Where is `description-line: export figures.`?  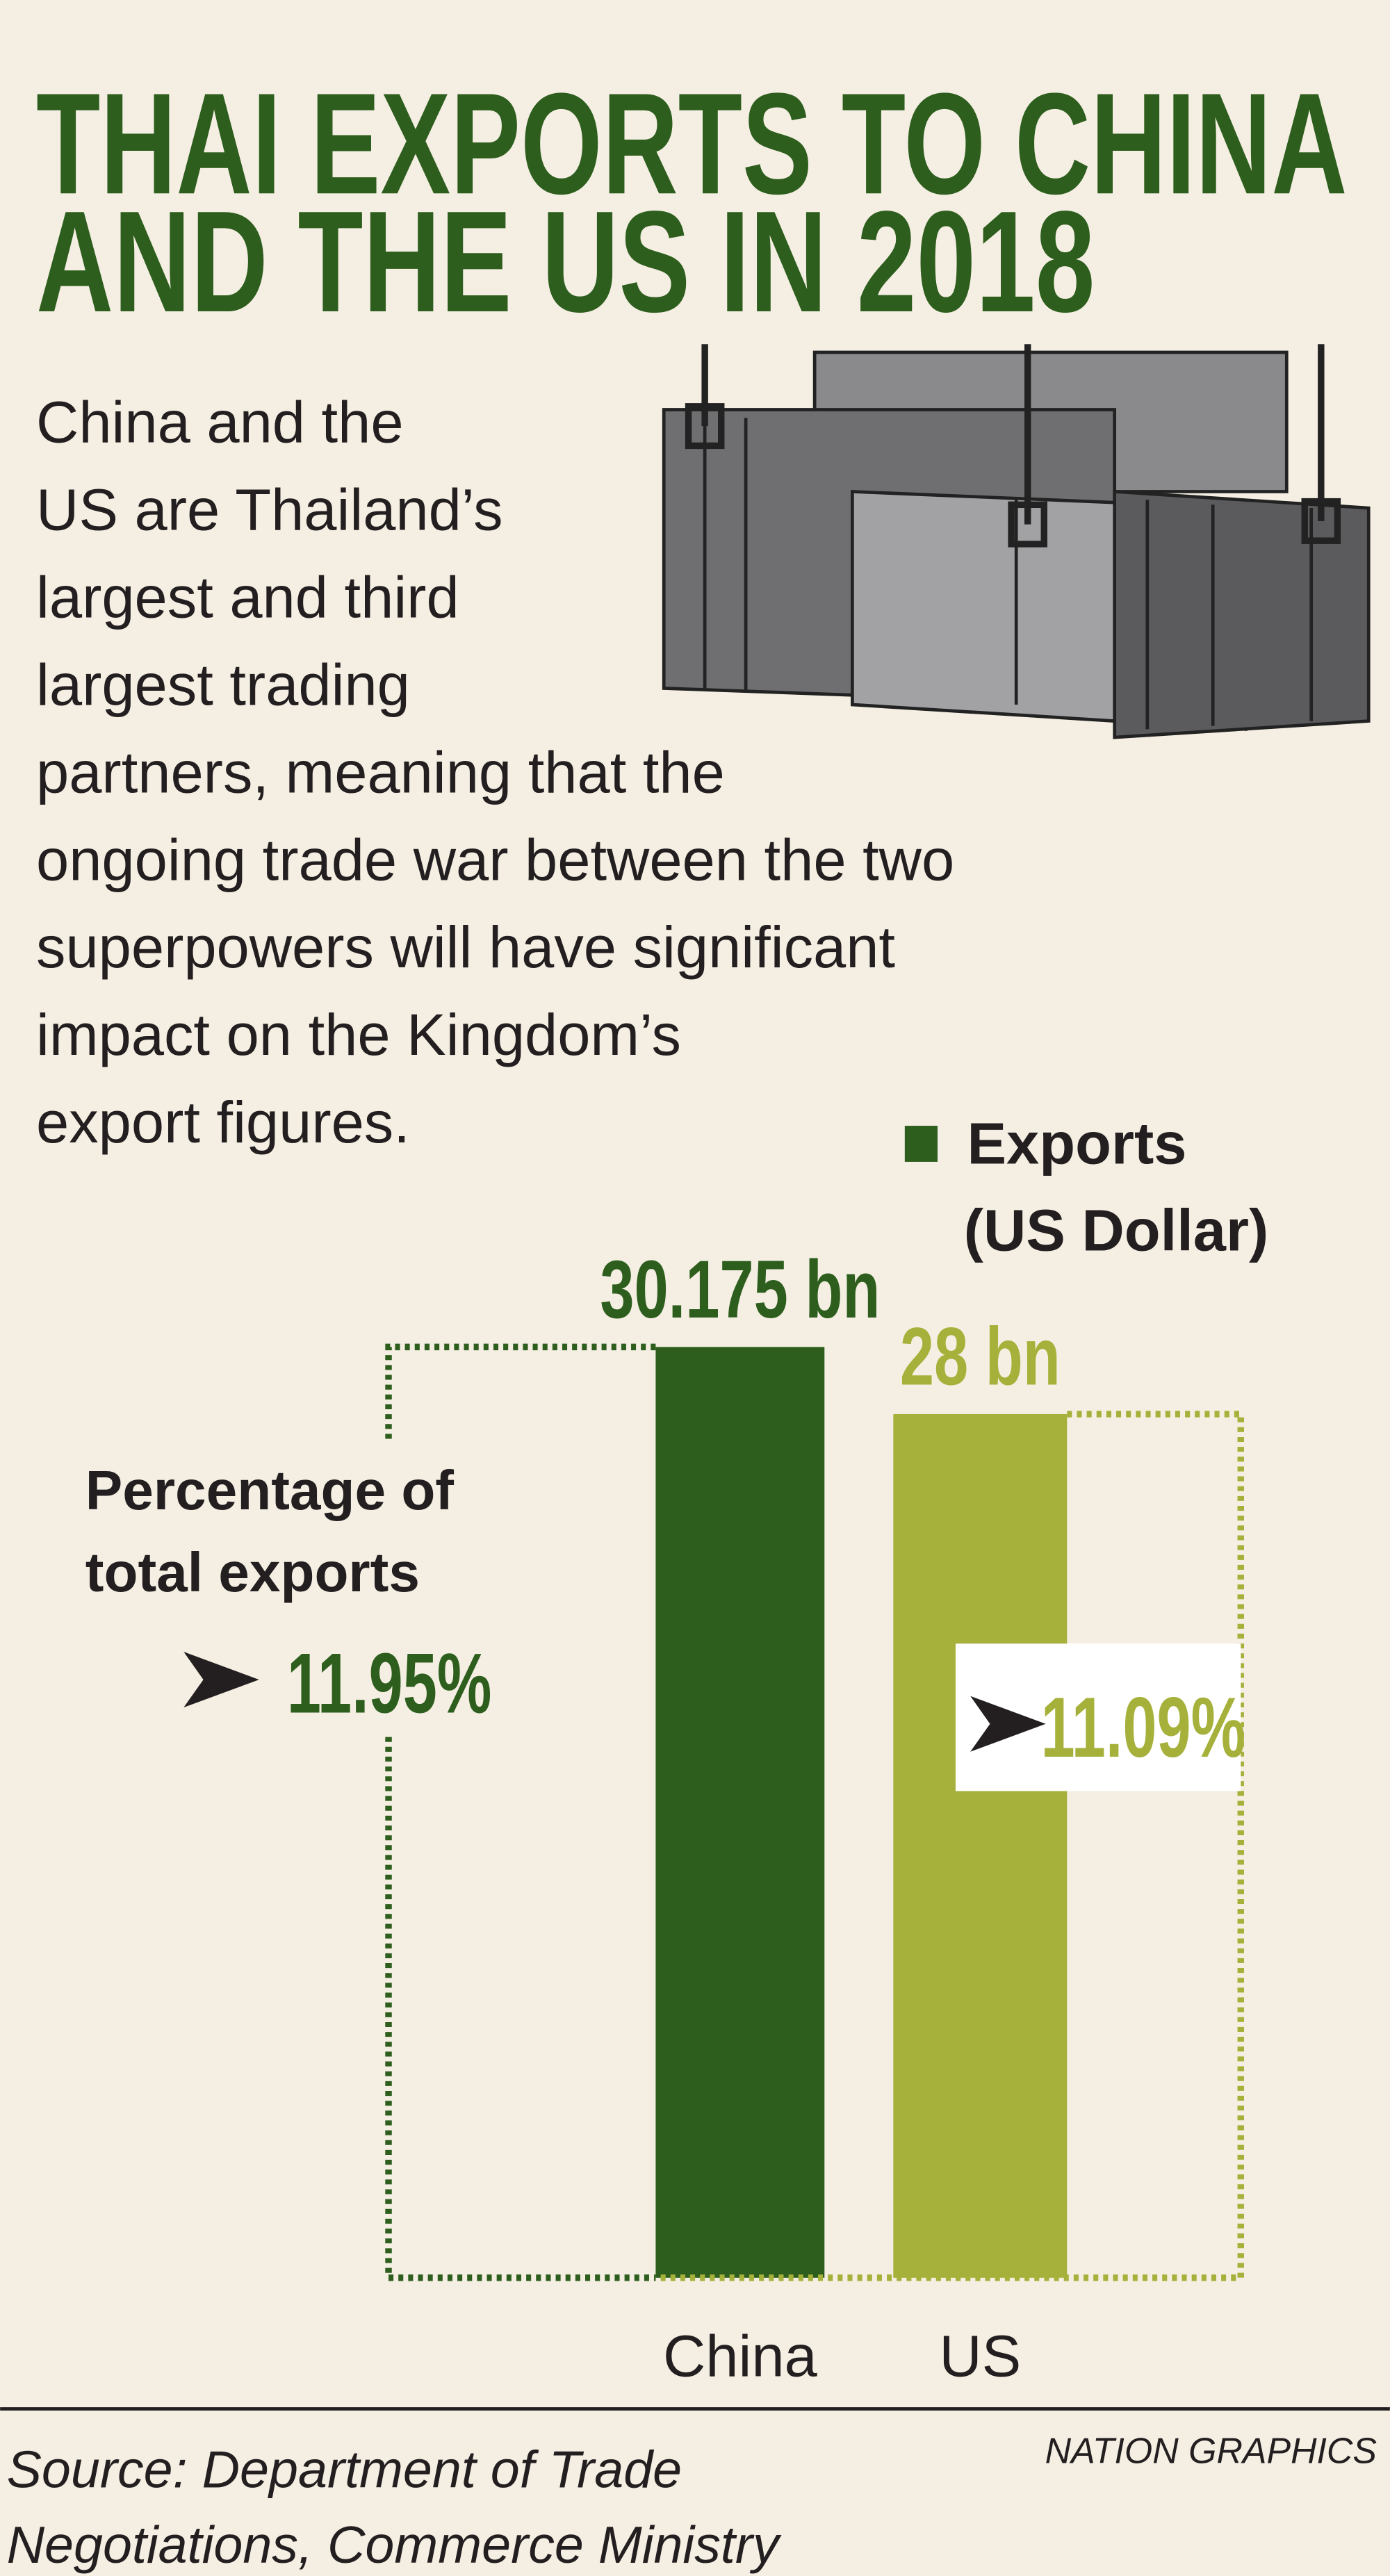 description-line: export figures. is located at coordinates (223, 1122).